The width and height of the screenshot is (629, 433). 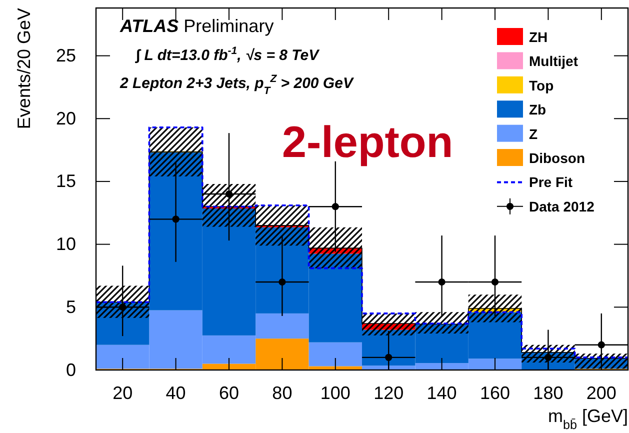 I want to click on x-tick-label: 100, so click(x=335, y=392).